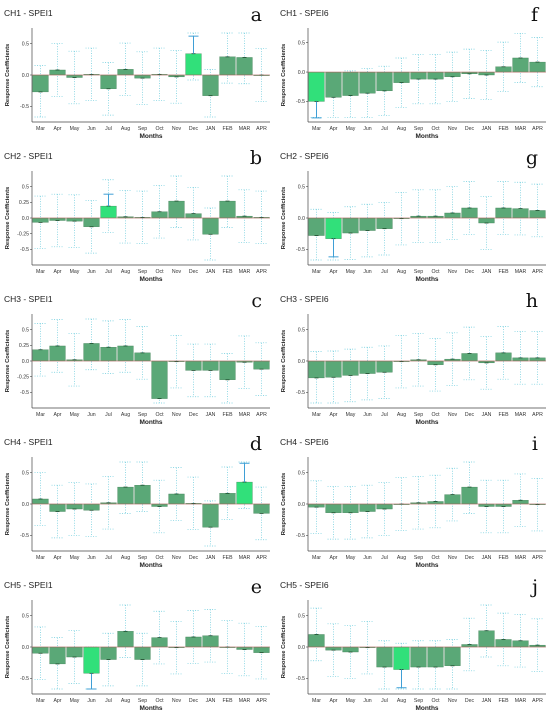  I want to click on panel-letter: h, so click(532, 301).